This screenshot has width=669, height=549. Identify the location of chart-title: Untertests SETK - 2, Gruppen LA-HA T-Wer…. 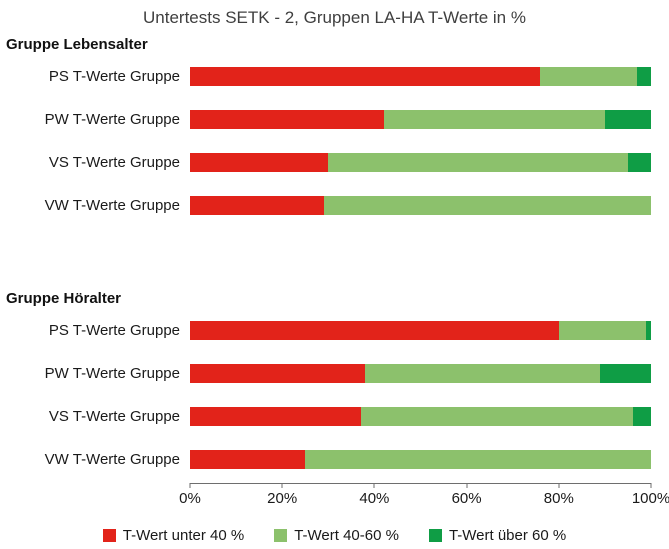
(334, 17).